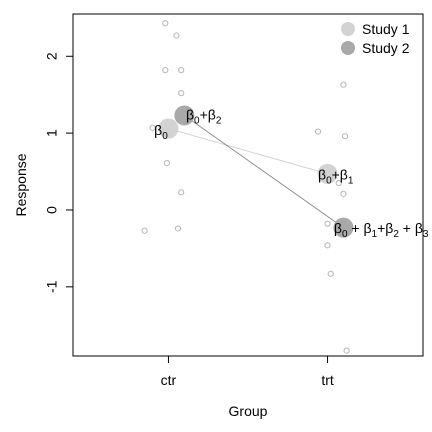  I want to click on coefficient-label: β0+β1, so click(336, 176).